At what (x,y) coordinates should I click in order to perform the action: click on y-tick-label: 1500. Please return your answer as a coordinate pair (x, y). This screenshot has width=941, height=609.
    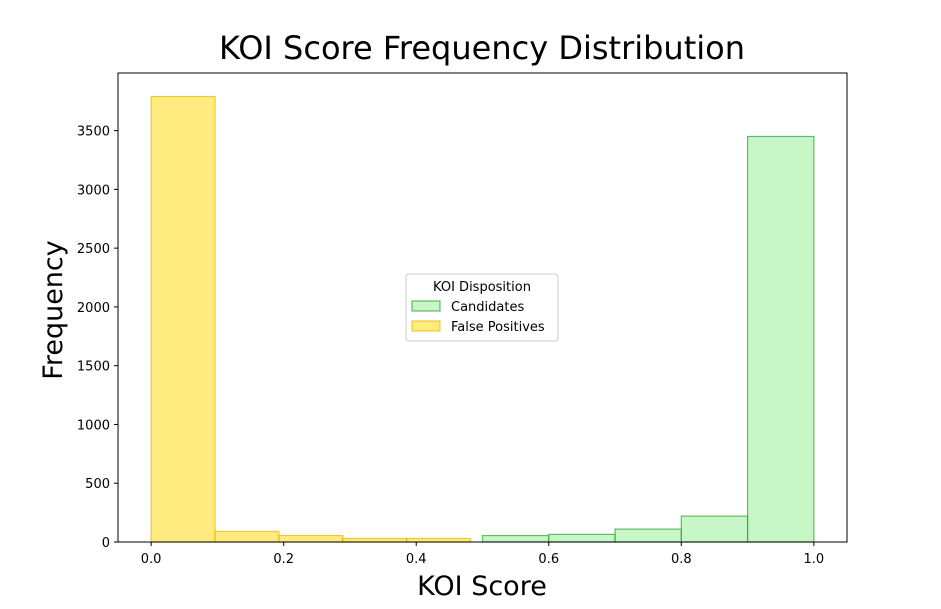
    Looking at the image, I should click on (93, 367).